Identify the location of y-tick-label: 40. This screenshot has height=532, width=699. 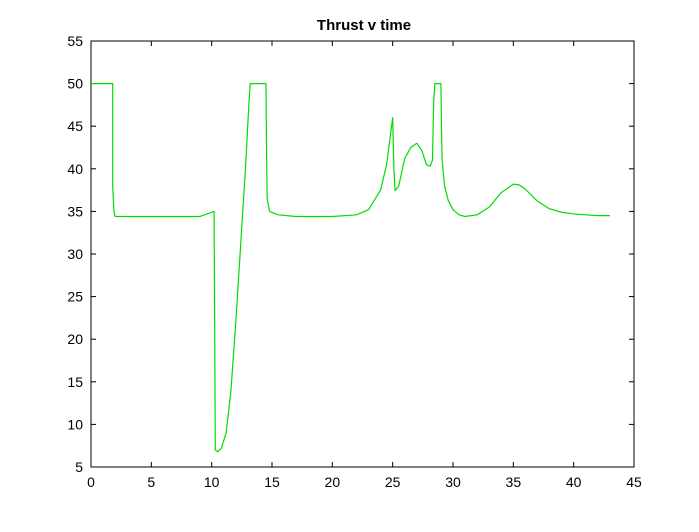
(75, 169).